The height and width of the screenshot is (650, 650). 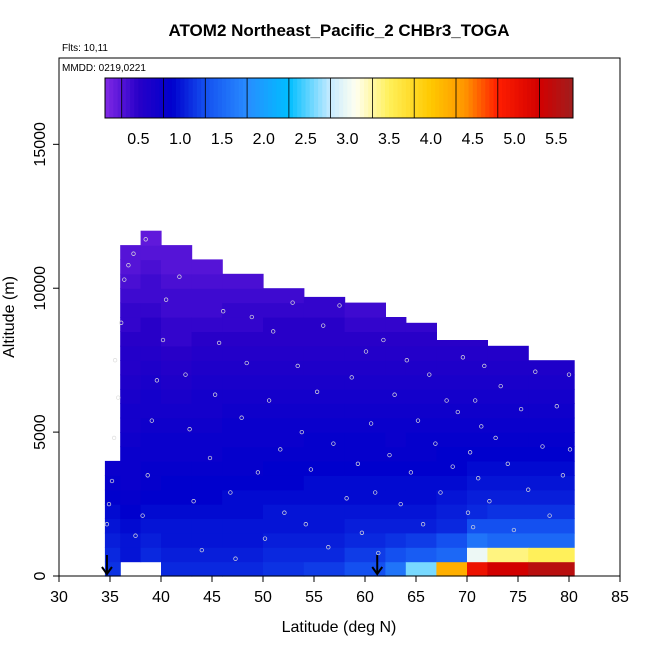 What do you see at coordinates (338, 30) in the screenshot?
I see `chart-title: ATOM2 Northeast_Pacific_2 CHBr3_TOGA` at bounding box center [338, 30].